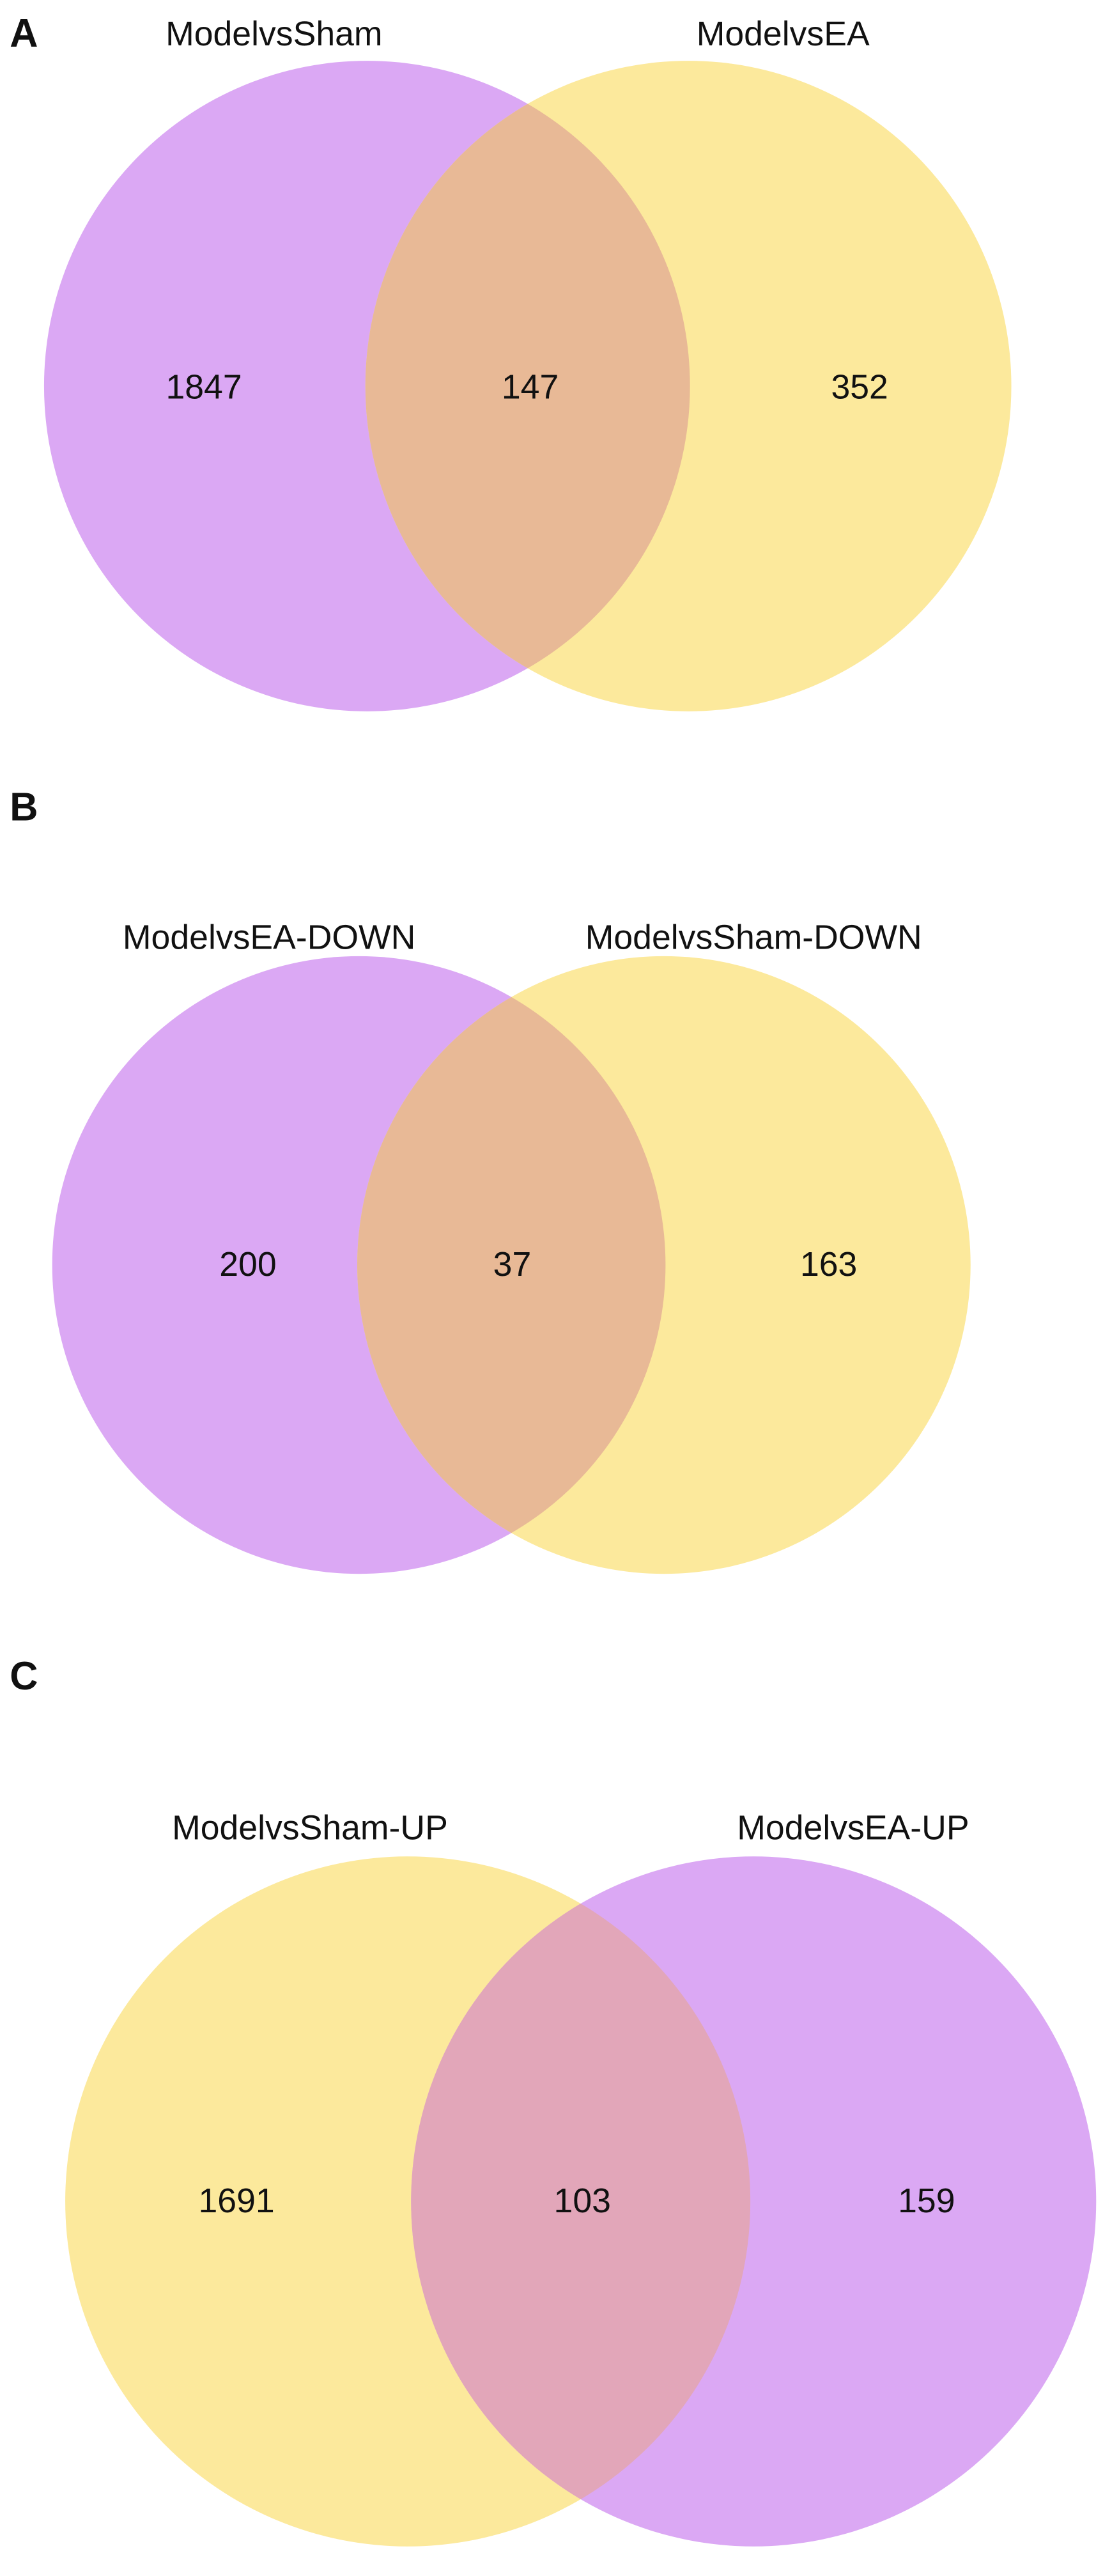 This screenshot has height=2576, width=1119. I want to click on region-count: 200, so click(248, 1264).